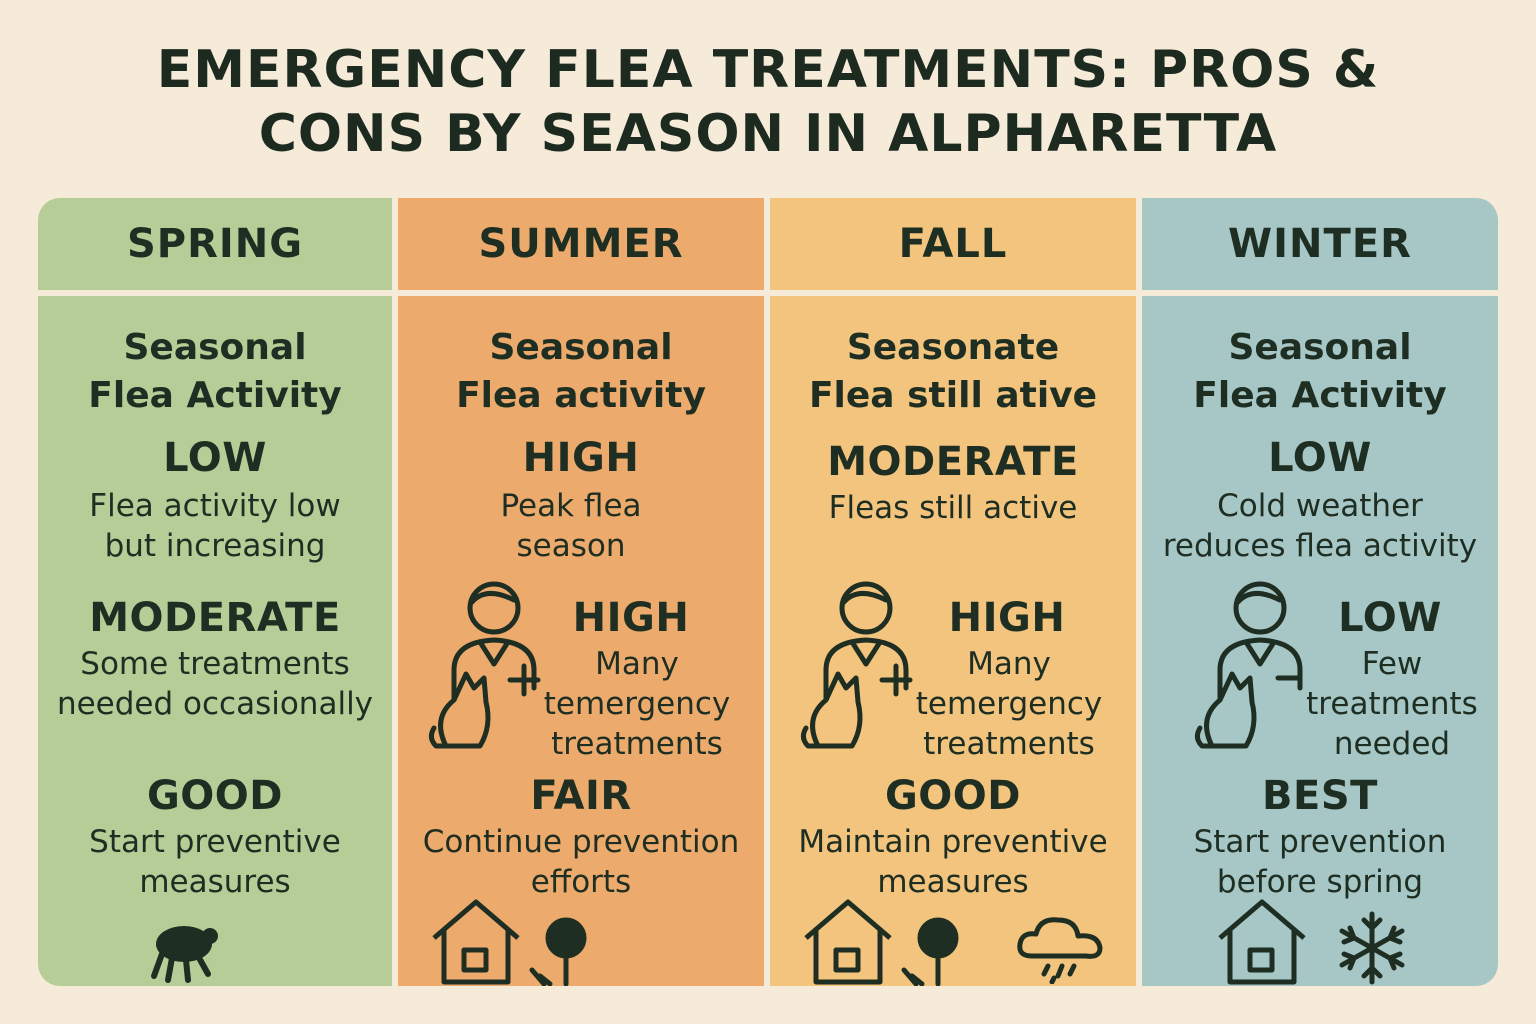 The height and width of the screenshot is (1024, 1536). Describe the element at coordinates (953, 371) in the screenshot. I see `activity-heading: Seasonate Flea still ative` at that location.